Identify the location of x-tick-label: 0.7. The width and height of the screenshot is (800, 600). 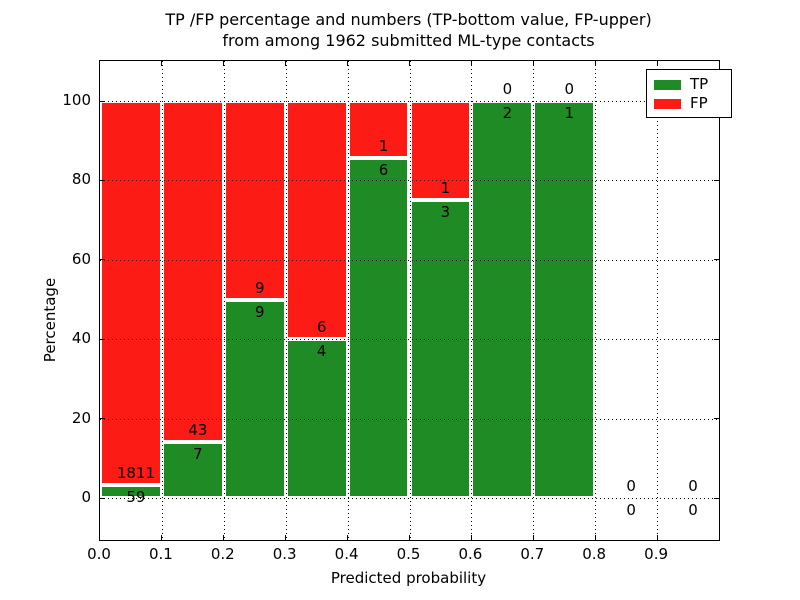
(532, 554).